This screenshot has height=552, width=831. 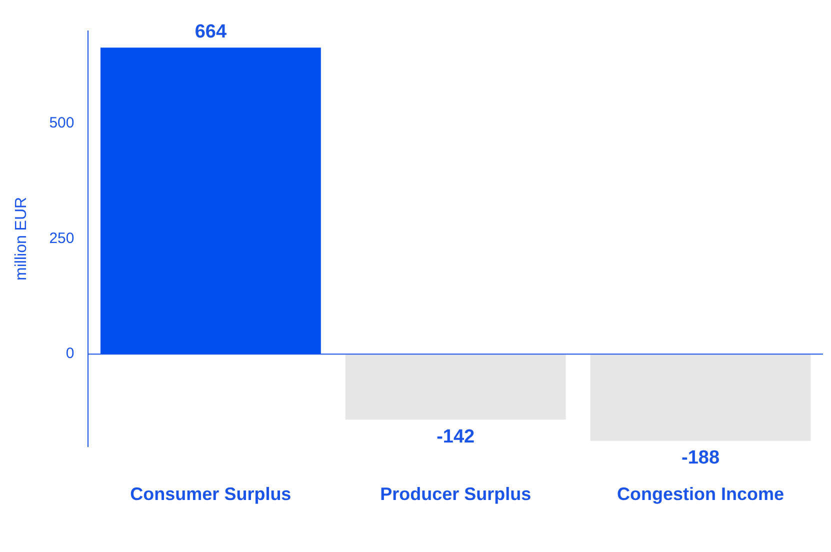 What do you see at coordinates (70, 353) in the screenshot?
I see `y-tick-label: 0` at bounding box center [70, 353].